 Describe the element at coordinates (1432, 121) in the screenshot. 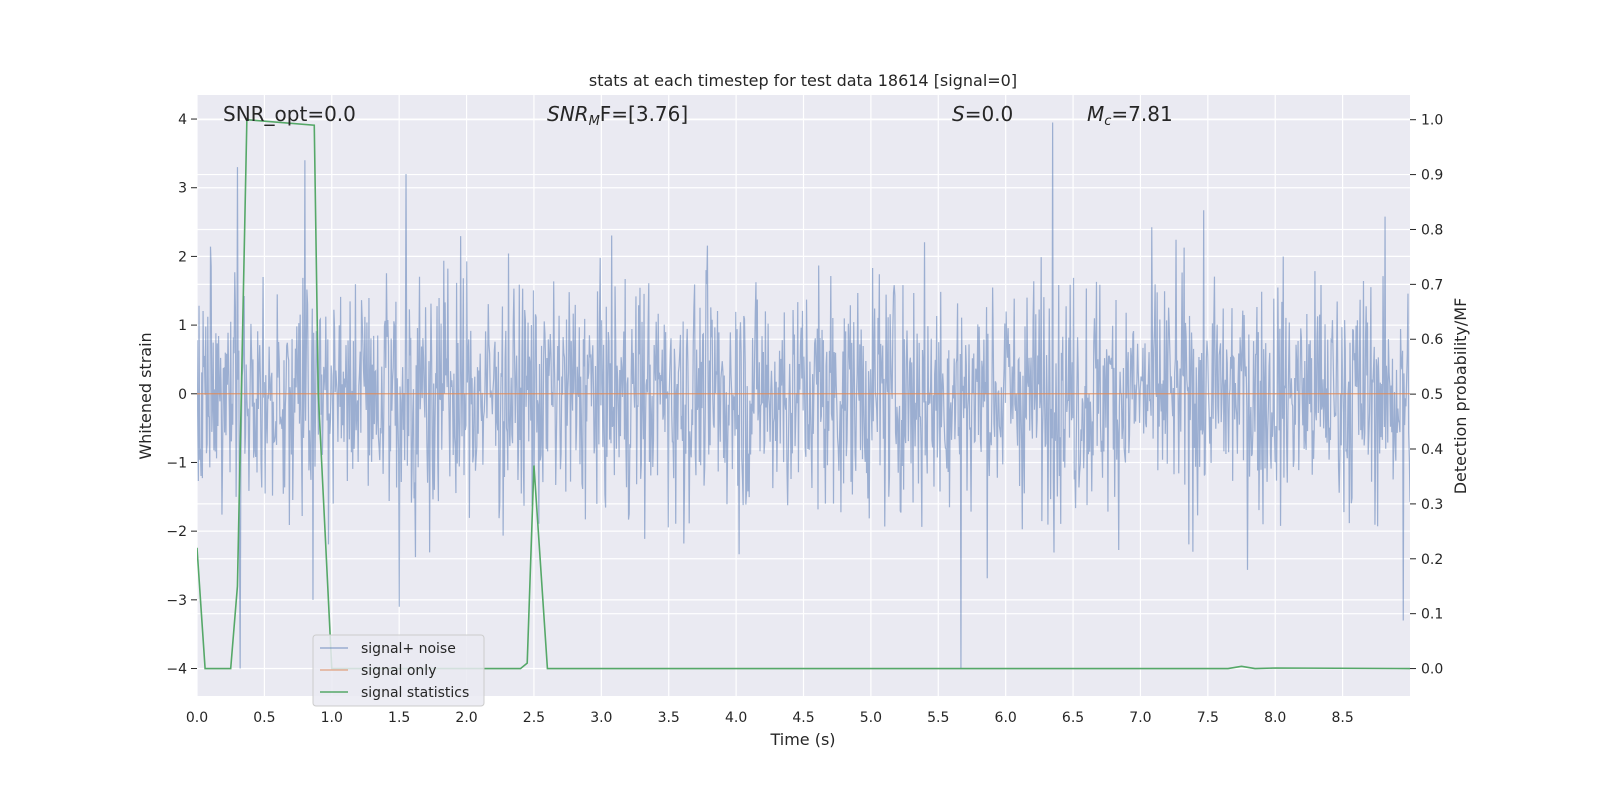

I see `y-tick-label-right: 1.0` at that location.